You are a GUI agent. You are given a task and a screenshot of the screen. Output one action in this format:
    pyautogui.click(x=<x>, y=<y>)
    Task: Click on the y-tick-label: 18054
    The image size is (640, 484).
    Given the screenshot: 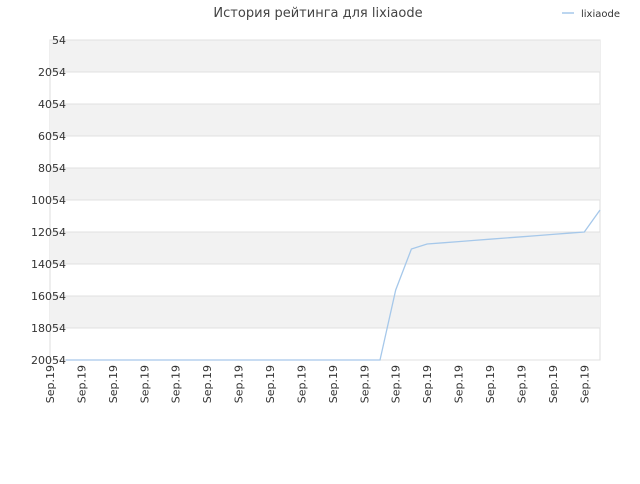 What is the action you would take?
    pyautogui.click(x=48, y=328)
    